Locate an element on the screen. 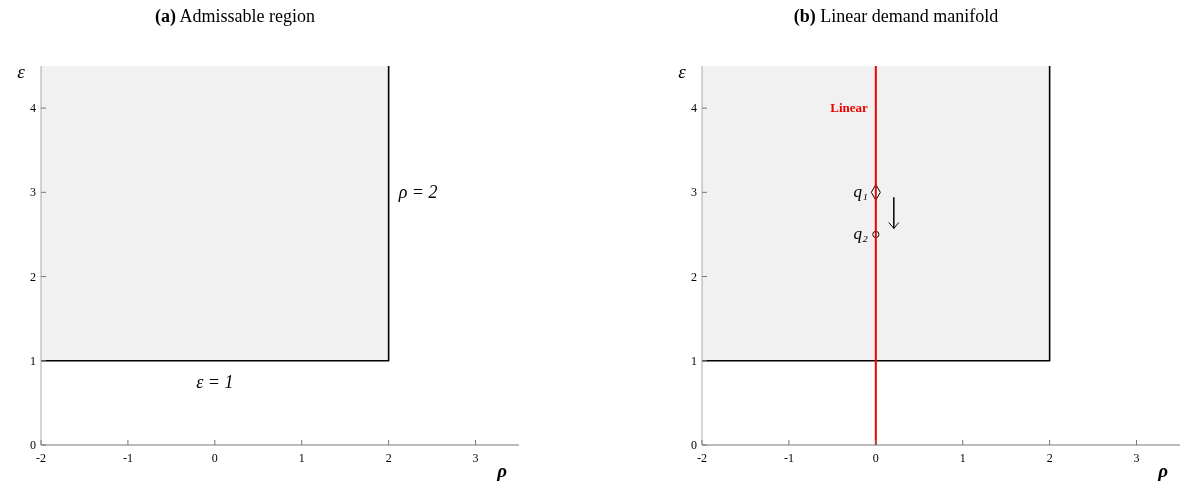  chart-title: (a) Admissable region is located at coordinates (235, 16).